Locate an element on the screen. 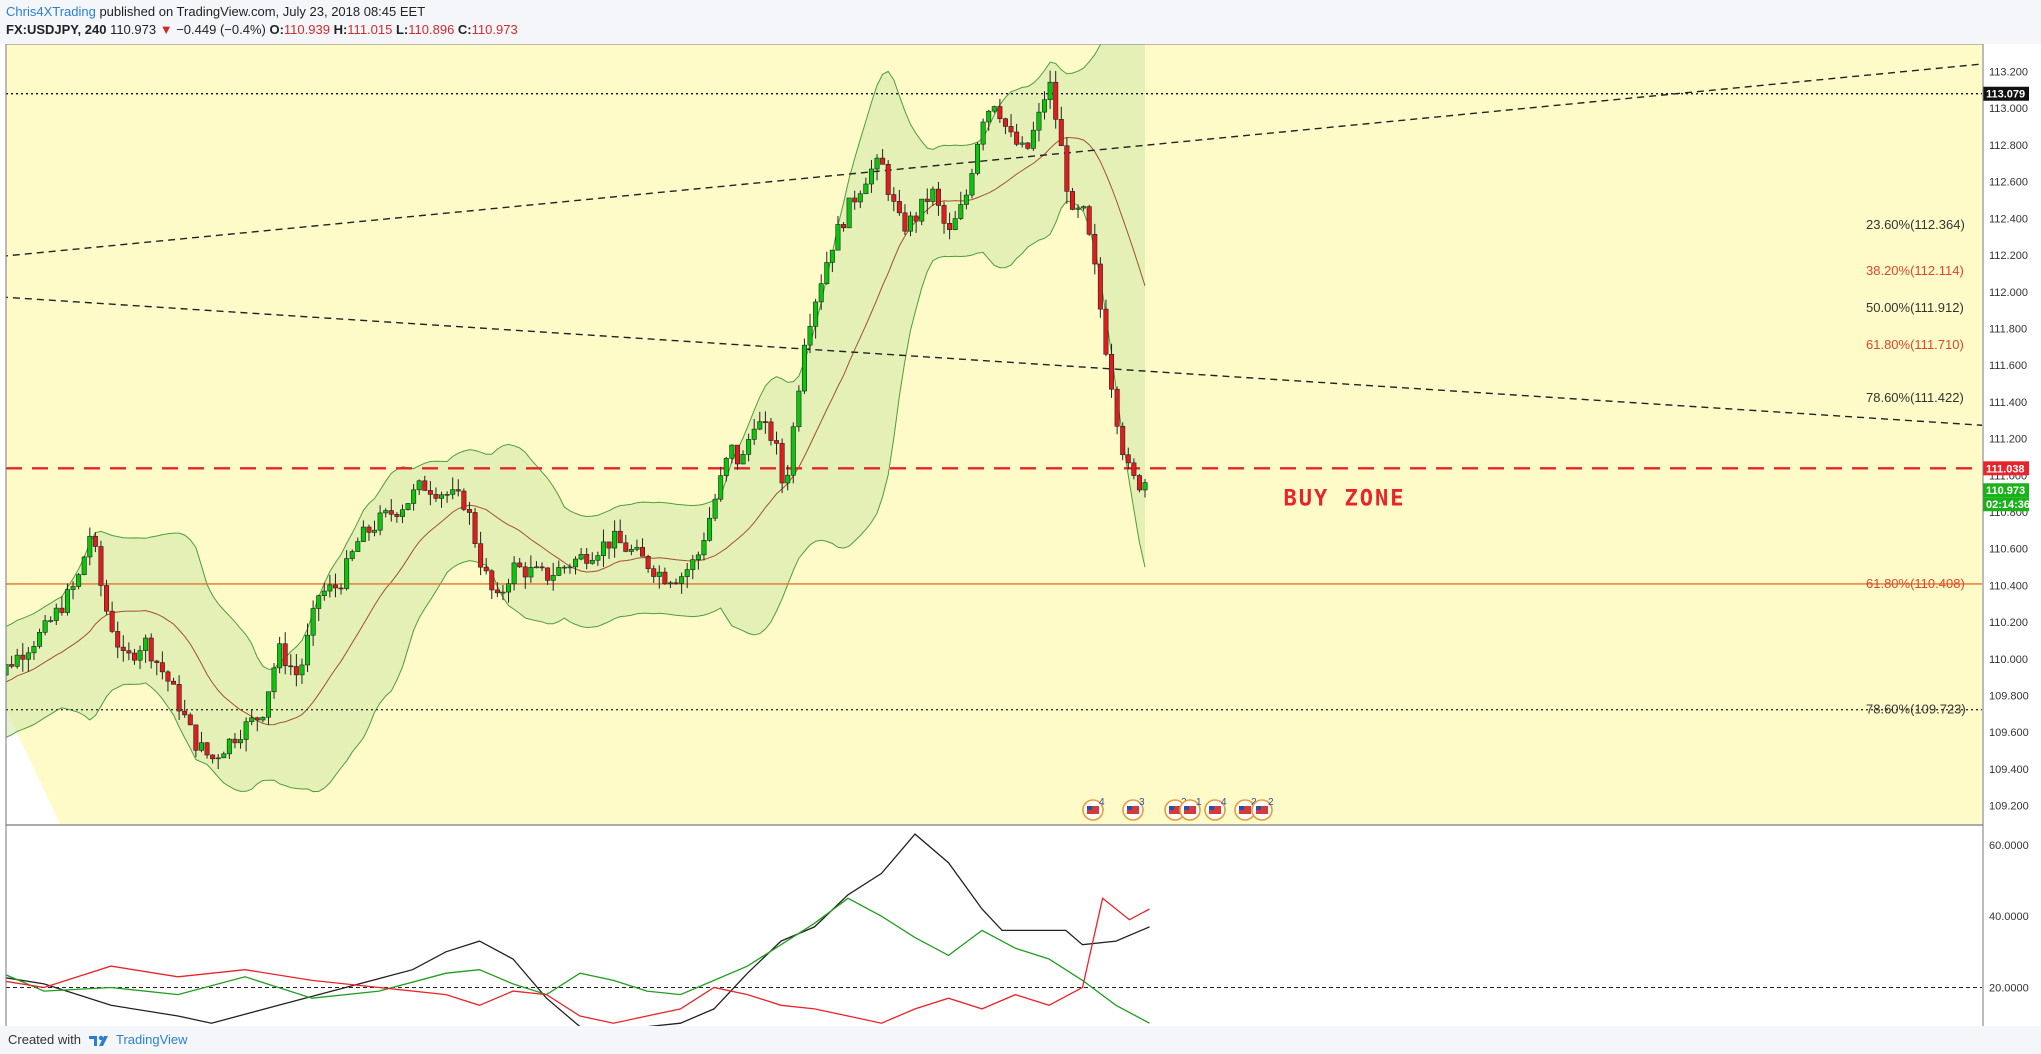 The image size is (2041, 1054). footer: Created with TradingView is located at coordinates (1020, 1040).